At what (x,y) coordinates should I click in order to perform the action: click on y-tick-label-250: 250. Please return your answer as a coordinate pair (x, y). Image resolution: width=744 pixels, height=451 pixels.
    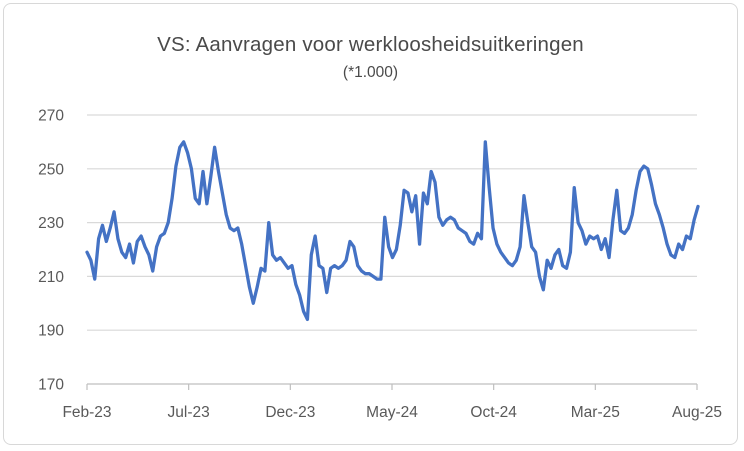
    Looking at the image, I should click on (51, 169).